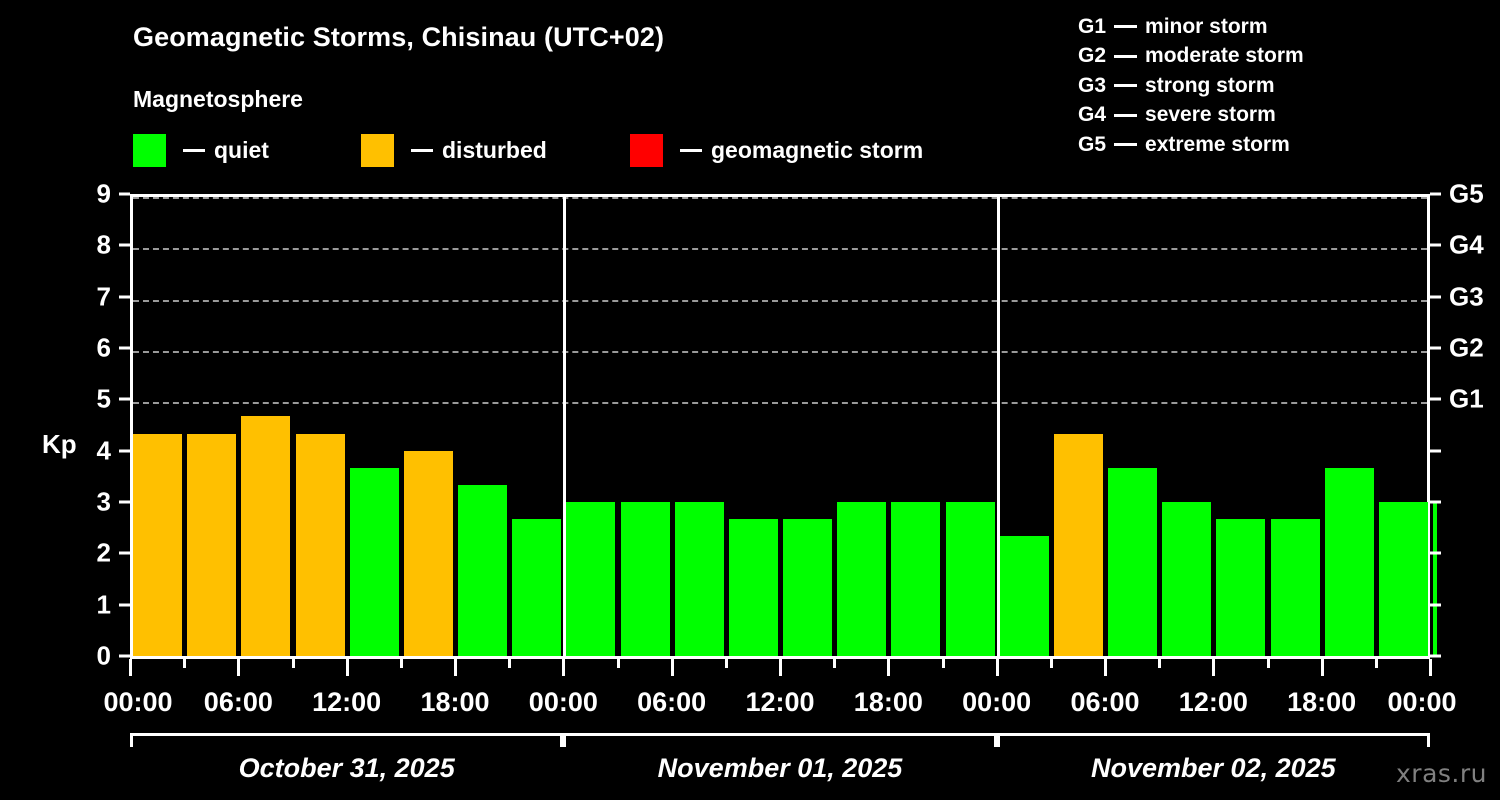 The height and width of the screenshot is (800, 1500). What do you see at coordinates (103, 398) in the screenshot?
I see `y-tick-label-5: 5` at bounding box center [103, 398].